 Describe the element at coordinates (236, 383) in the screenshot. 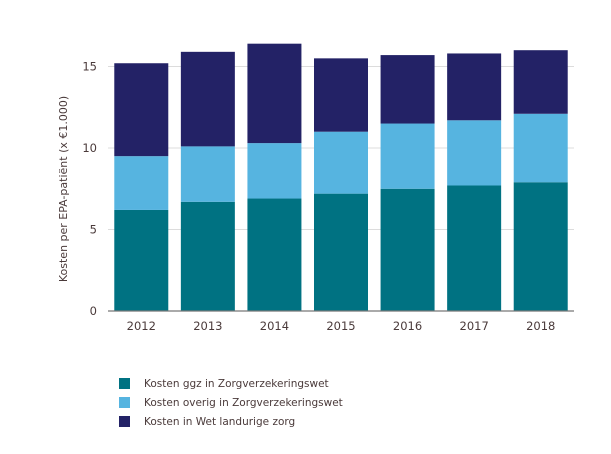

I see `legend-label: Kosten ggz in Zorgverzekeringswet` at that location.